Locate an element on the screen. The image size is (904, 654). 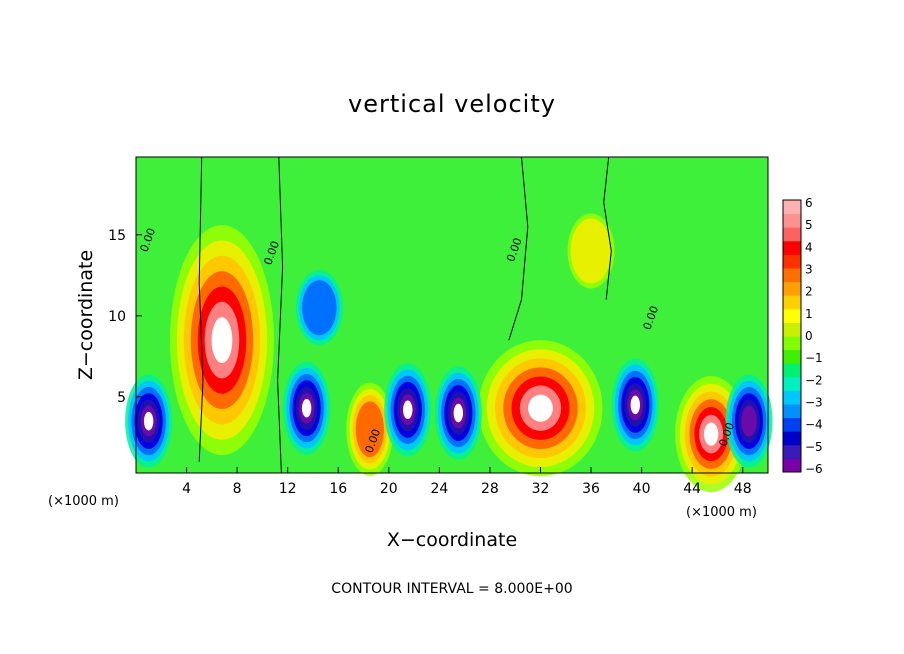
colorbar-tick-label: 3 is located at coordinates (809, 270).